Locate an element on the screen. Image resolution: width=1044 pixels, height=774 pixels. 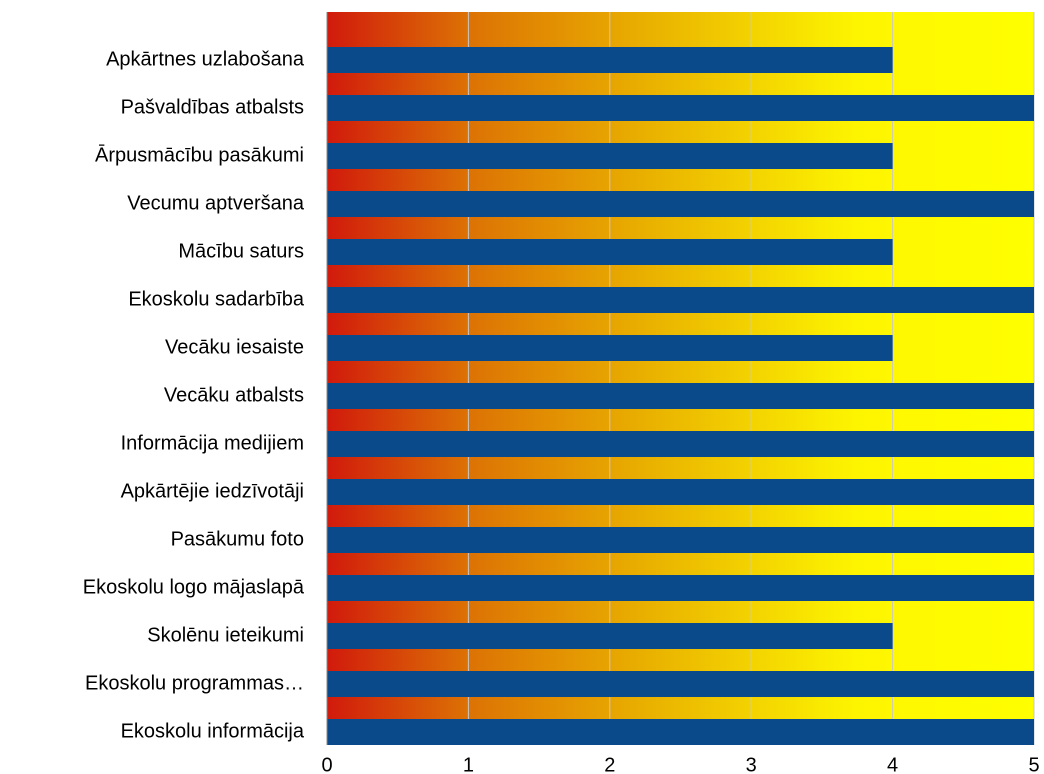
y-tick-label: Ekoskolu sadarbība is located at coordinates (216, 299).